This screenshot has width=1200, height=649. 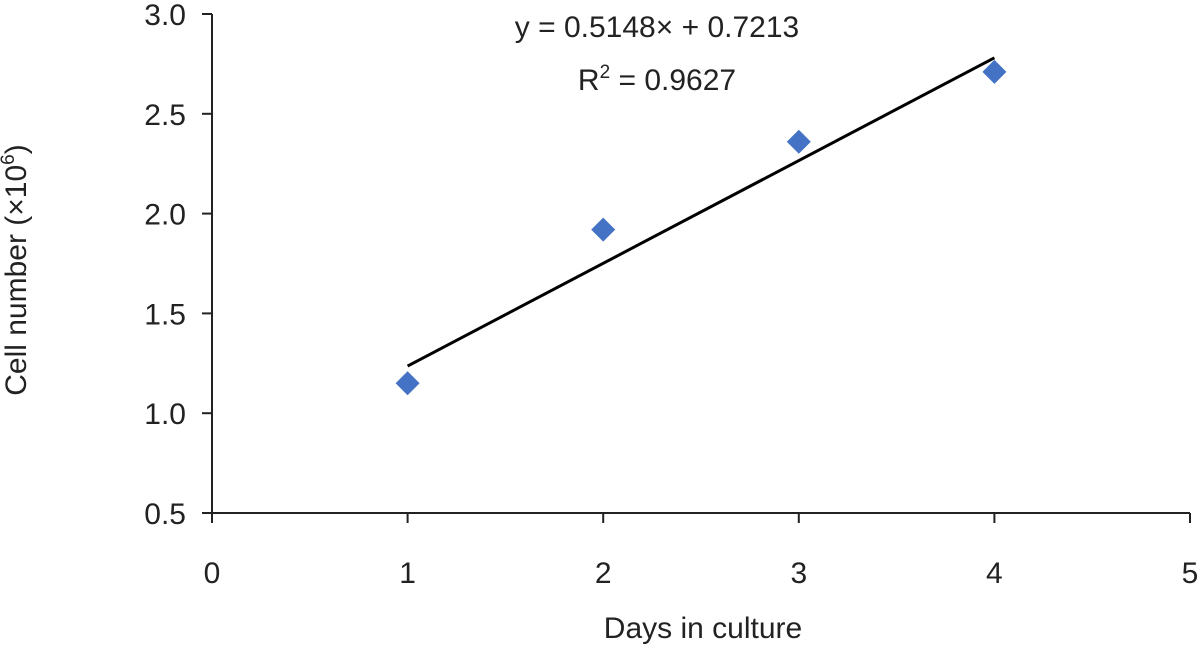 I want to click on r-squared-value: = 0.9627, so click(x=673, y=80).